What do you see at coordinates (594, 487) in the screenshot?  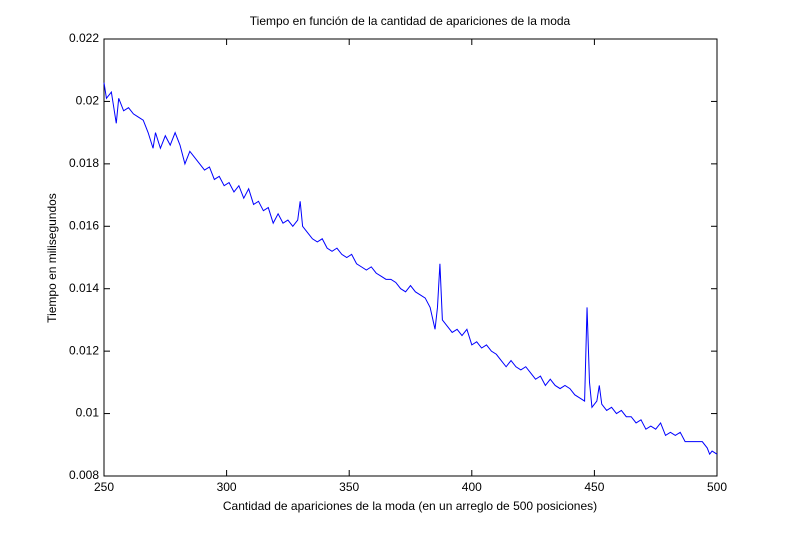 I see `x-tick-label: 450` at bounding box center [594, 487].